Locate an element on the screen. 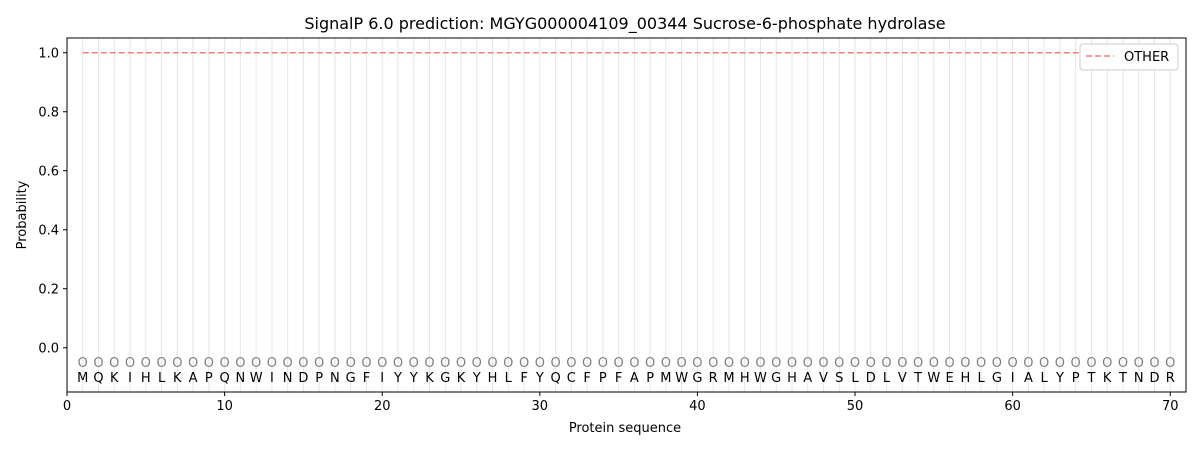 This screenshot has width=1200, height=454. y-tick-label: 0.2 is located at coordinates (48, 289).